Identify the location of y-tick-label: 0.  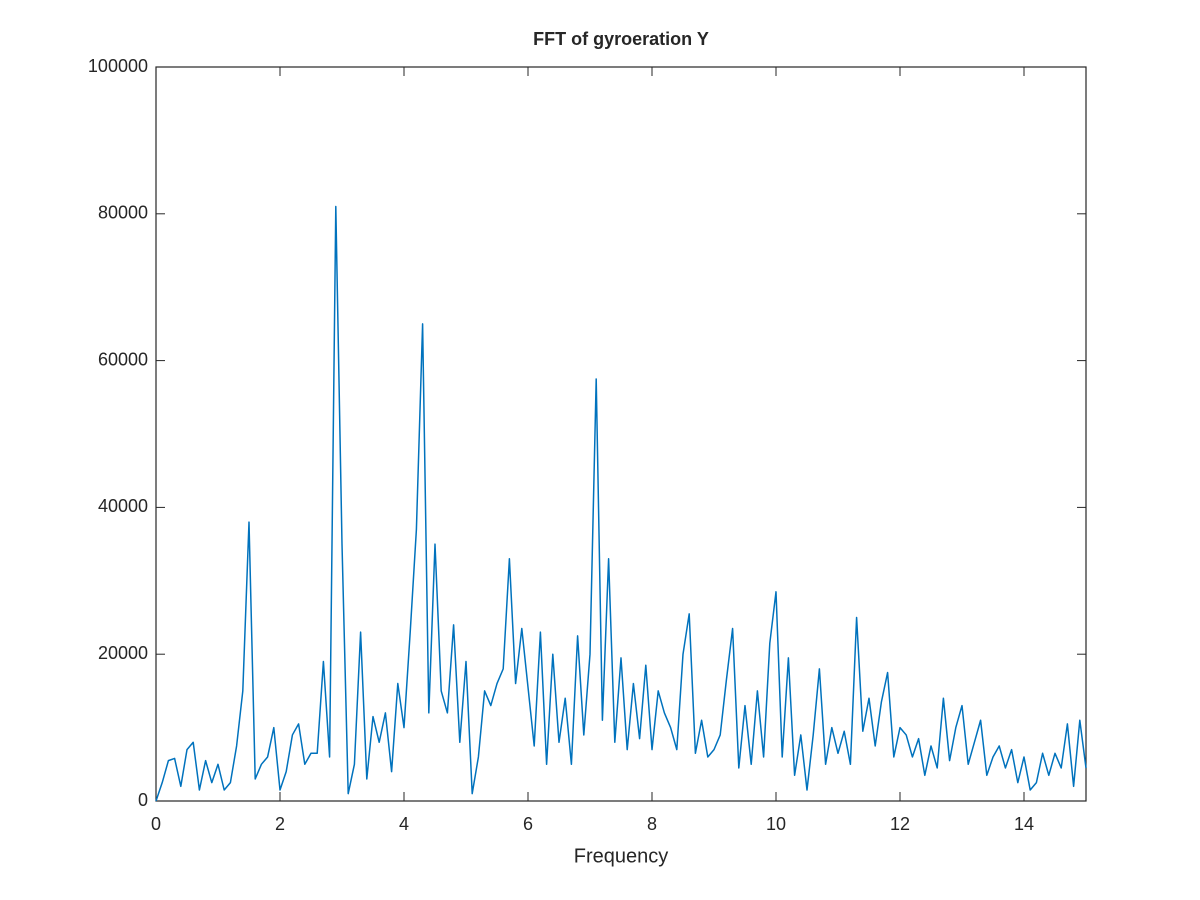
(143, 800).